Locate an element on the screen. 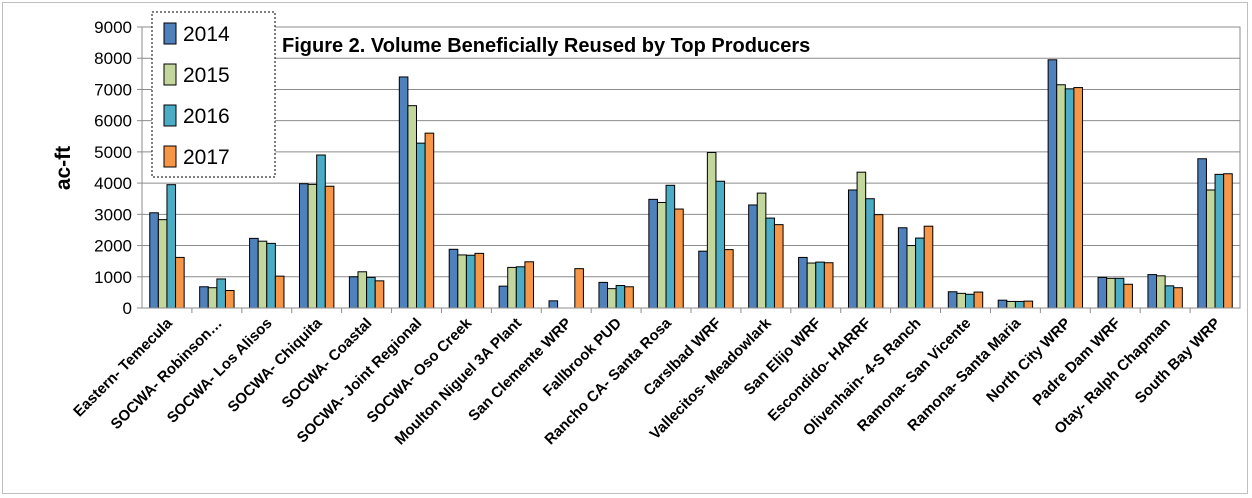  y-tick-label: 7000 is located at coordinates (113, 89).